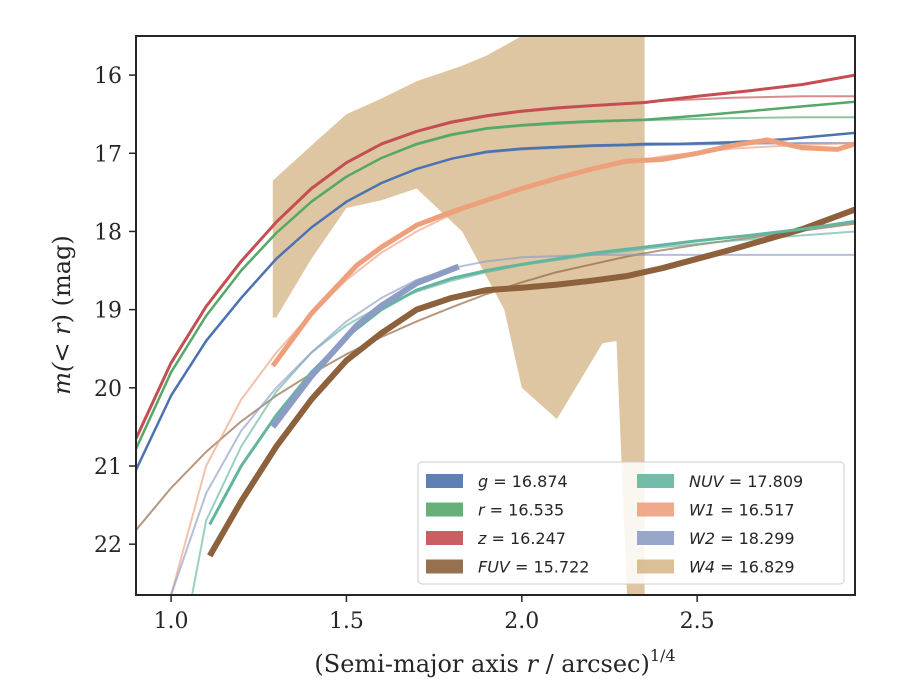 The height and width of the screenshot is (700, 900). Describe the element at coordinates (482, 538) in the screenshot. I see `legend-var: z` at that location.